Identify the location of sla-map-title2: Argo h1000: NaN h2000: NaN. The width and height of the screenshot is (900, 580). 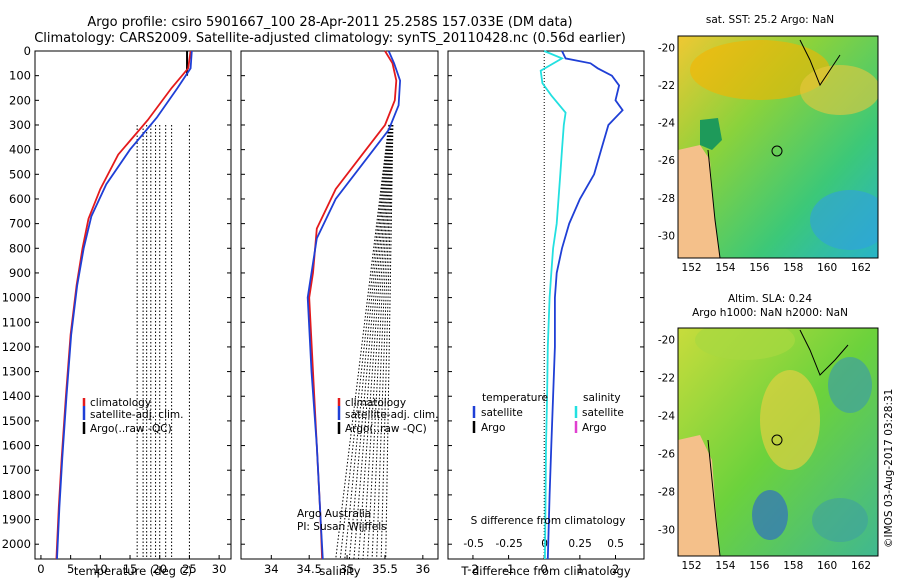
(770, 313).